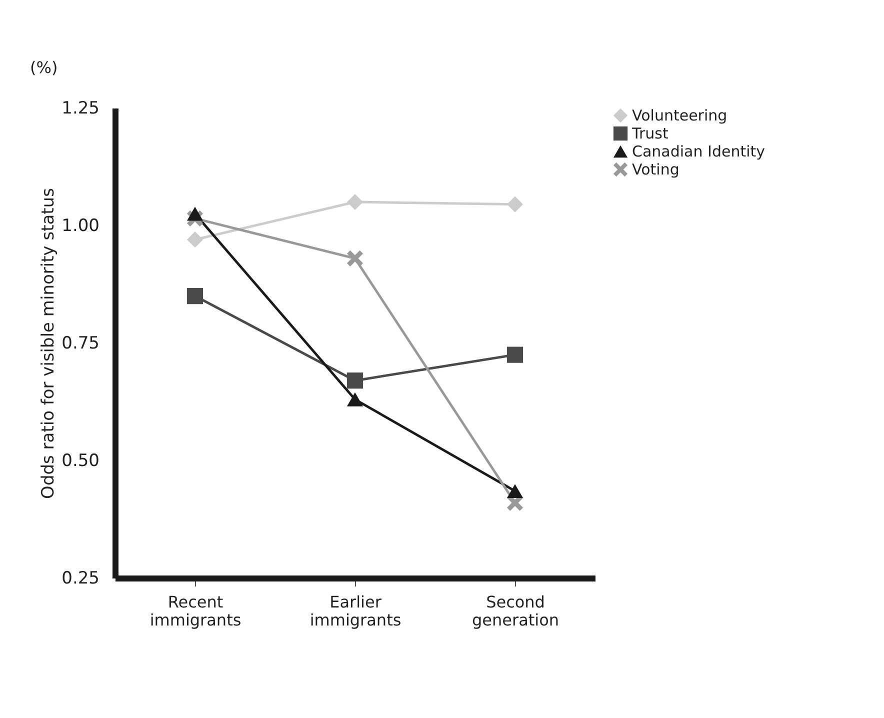  Describe the element at coordinates (48, 343) in the screenshot. I see `y-axis-title: Odds ratio for visible minority status` at that location.